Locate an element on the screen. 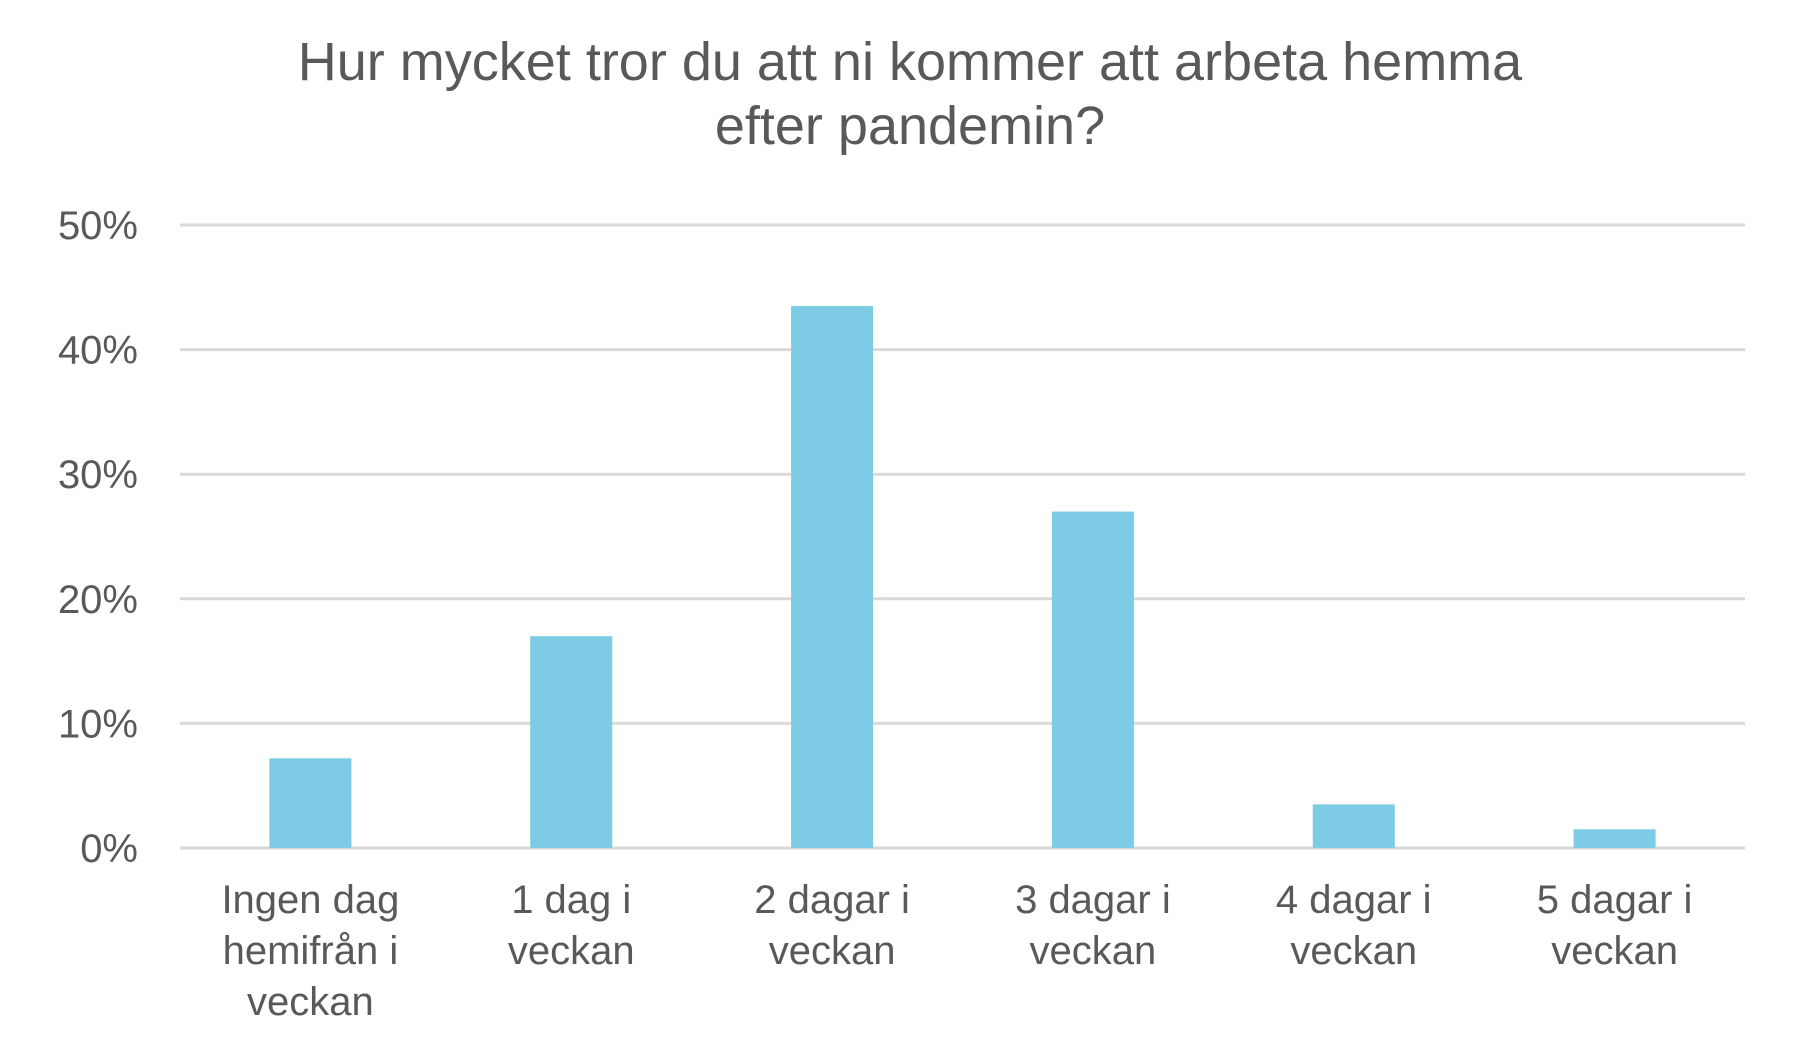  y-tick-label: 0% is located at coordinates (109, 849).